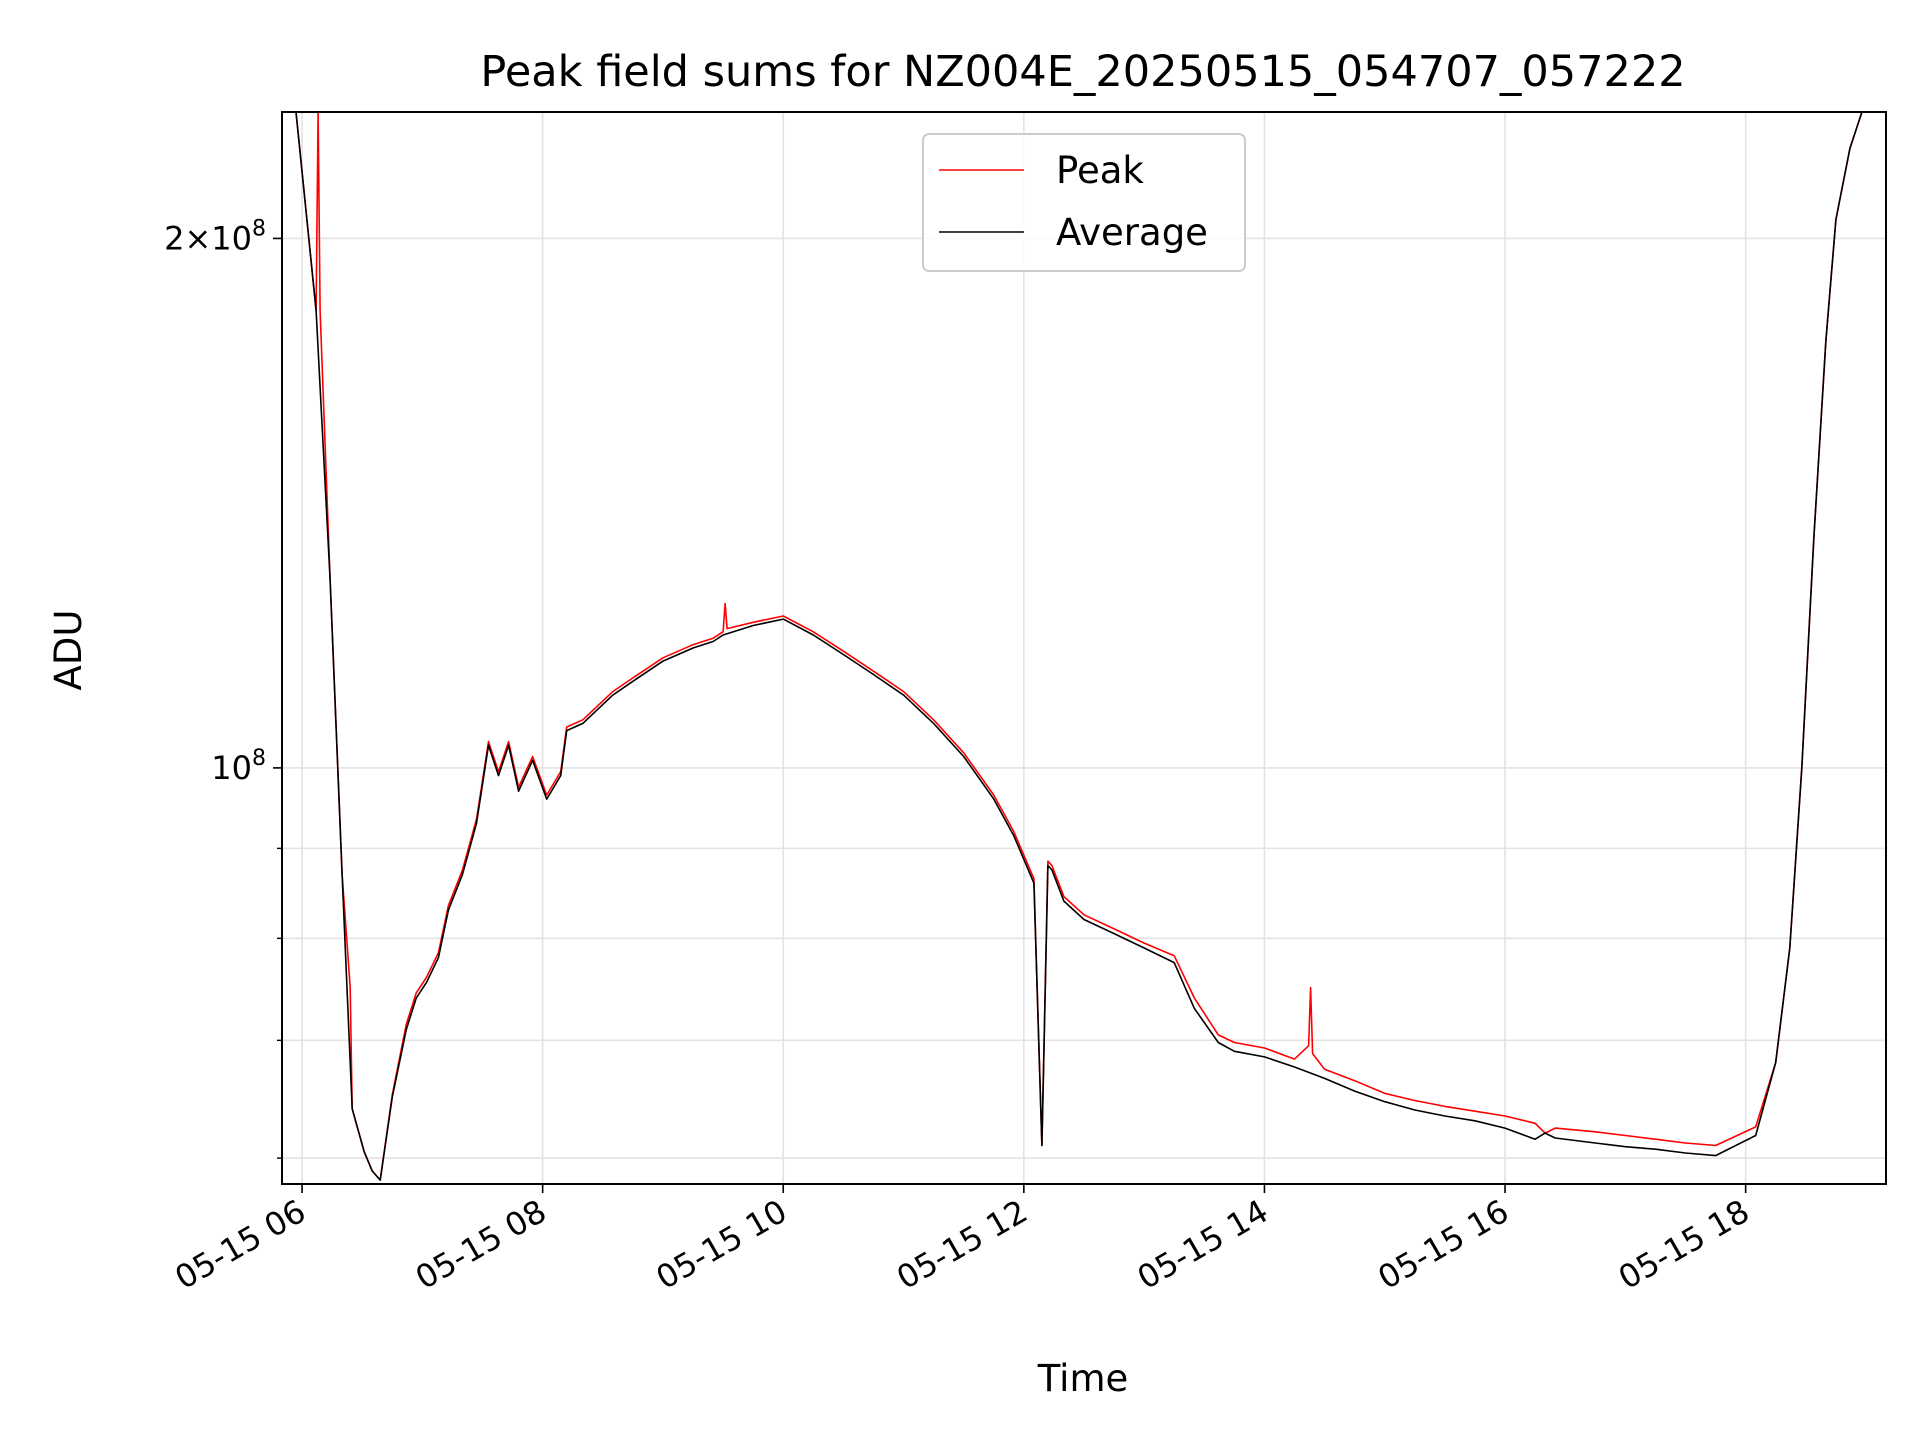  Describe the element at coordinates (1132, 232) in the screenshot. I see `legend-average-label: Average` at that location.